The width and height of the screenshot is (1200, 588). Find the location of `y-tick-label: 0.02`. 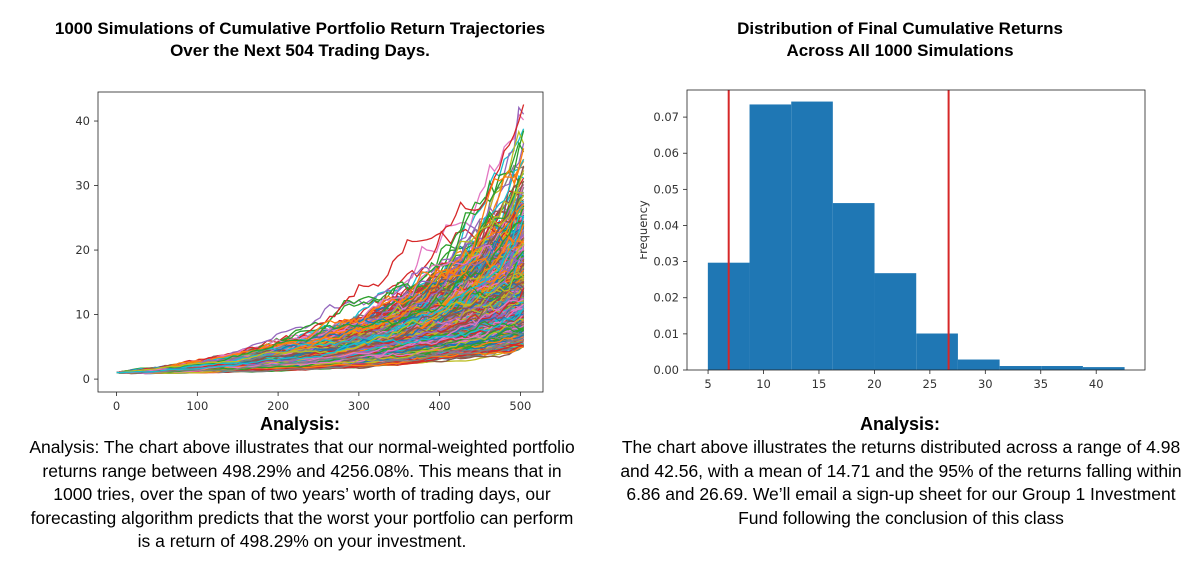

y-tick-label: 0.02 is located at coordinates (666, 298).